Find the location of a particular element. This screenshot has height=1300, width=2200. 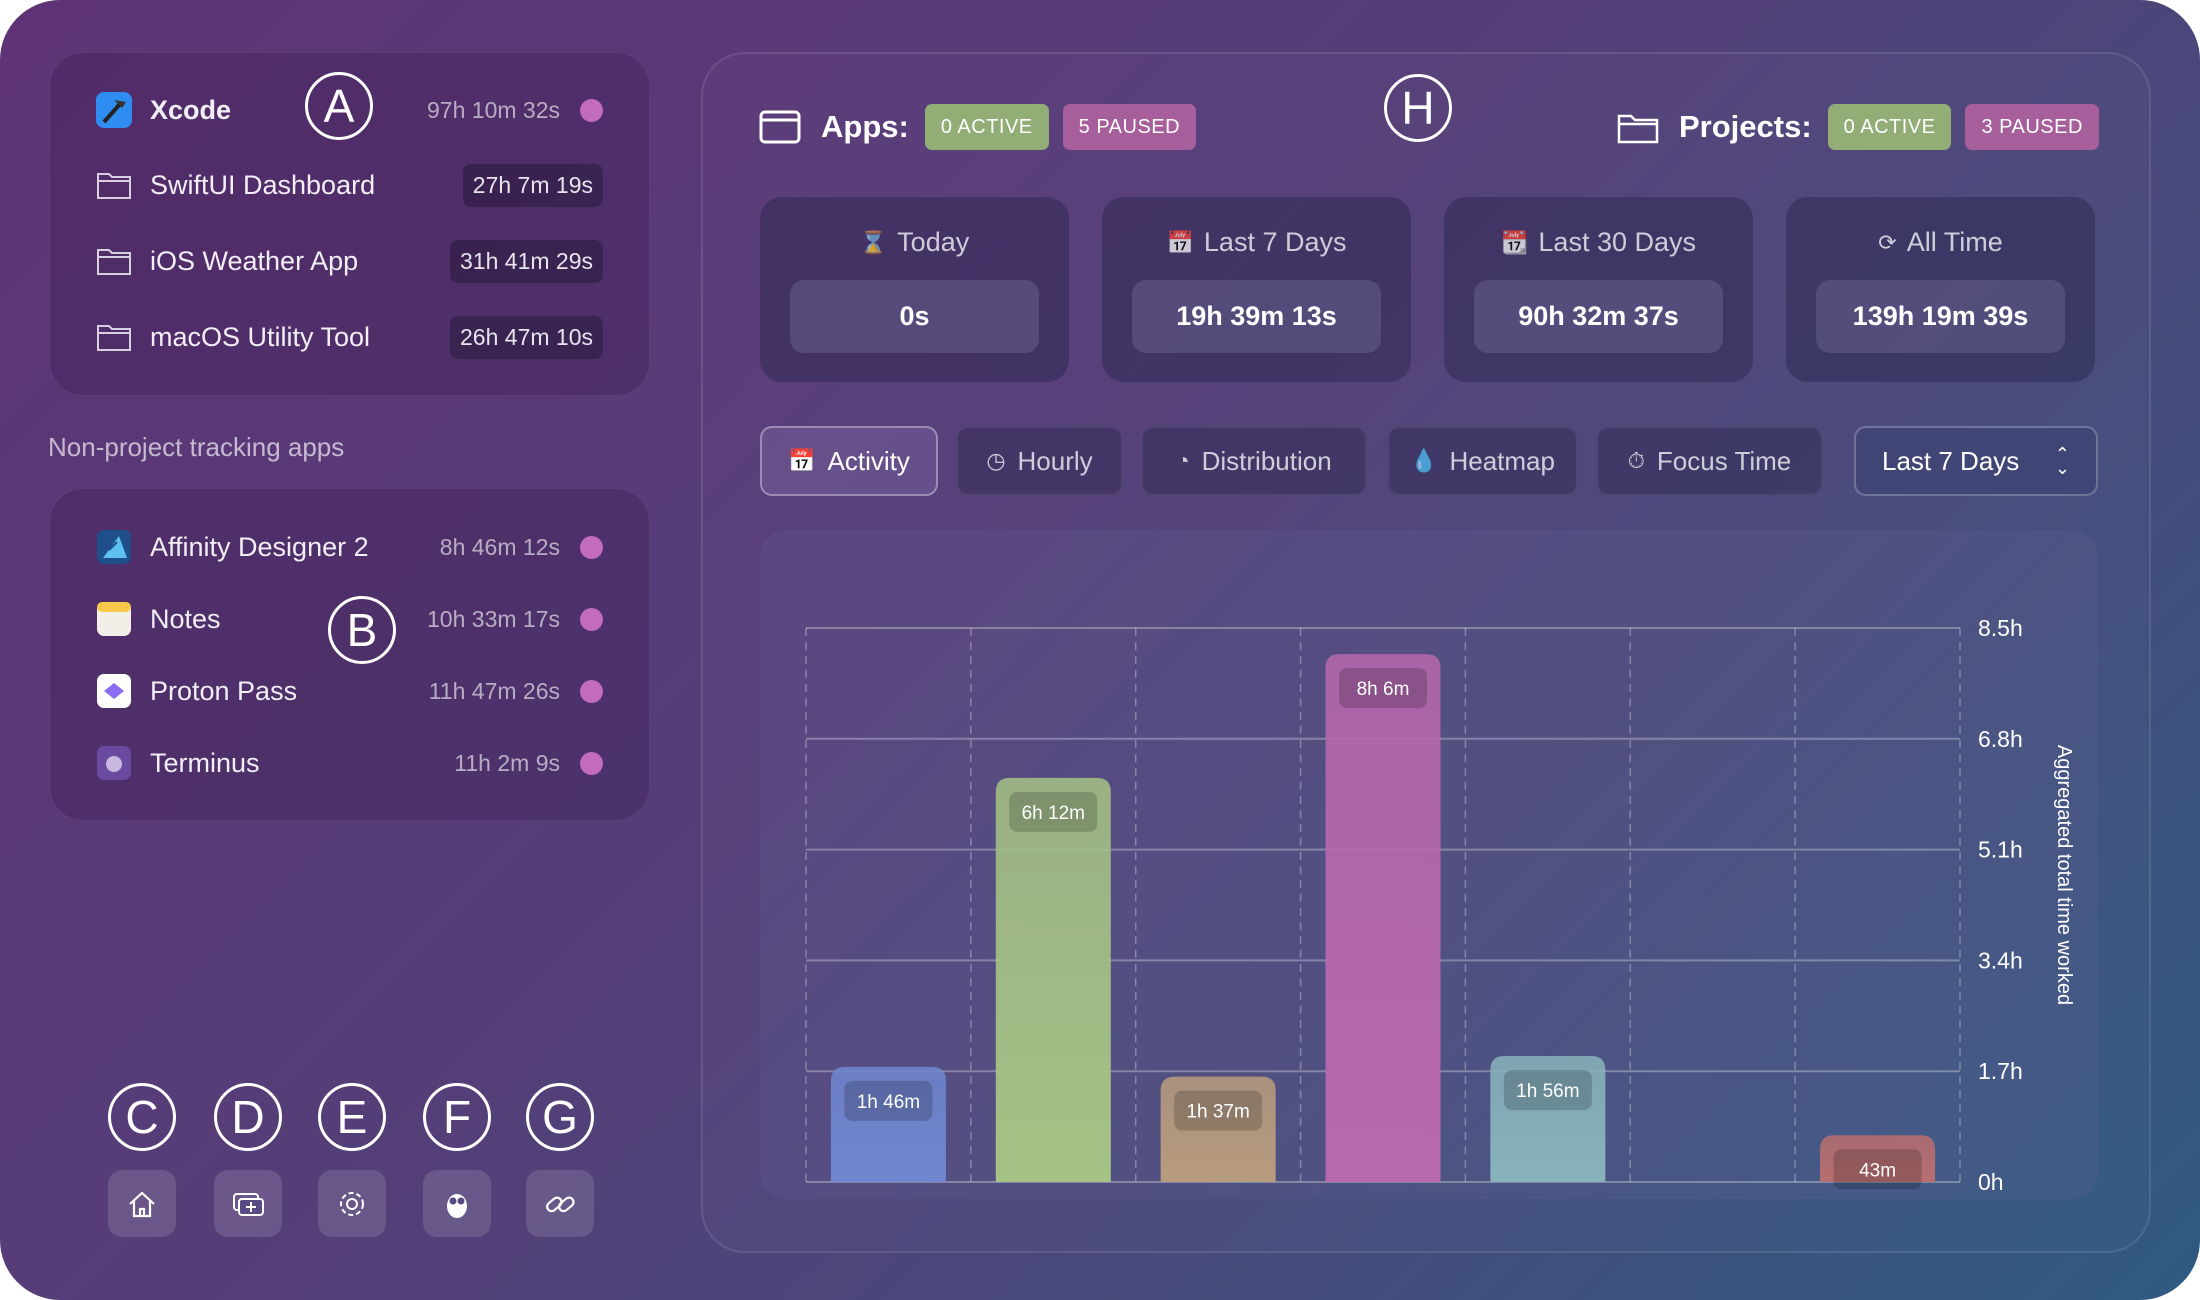

apps-label: Apps: is located at coordinates (865, 126).